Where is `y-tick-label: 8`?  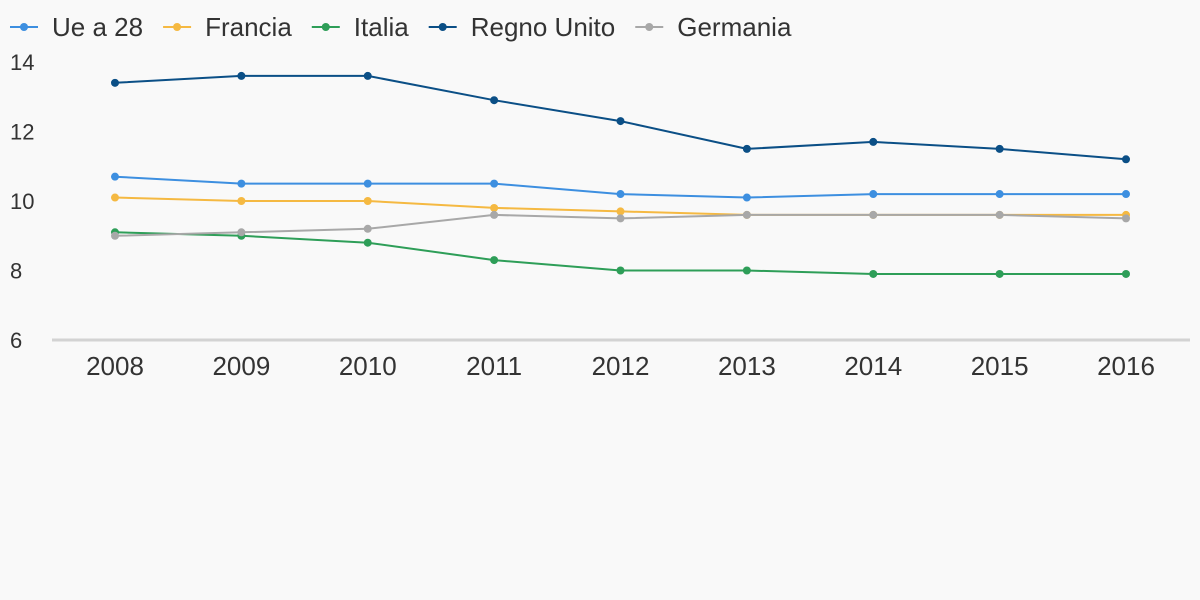 y-tick-label: 8 is located at coordinates (16, 271).